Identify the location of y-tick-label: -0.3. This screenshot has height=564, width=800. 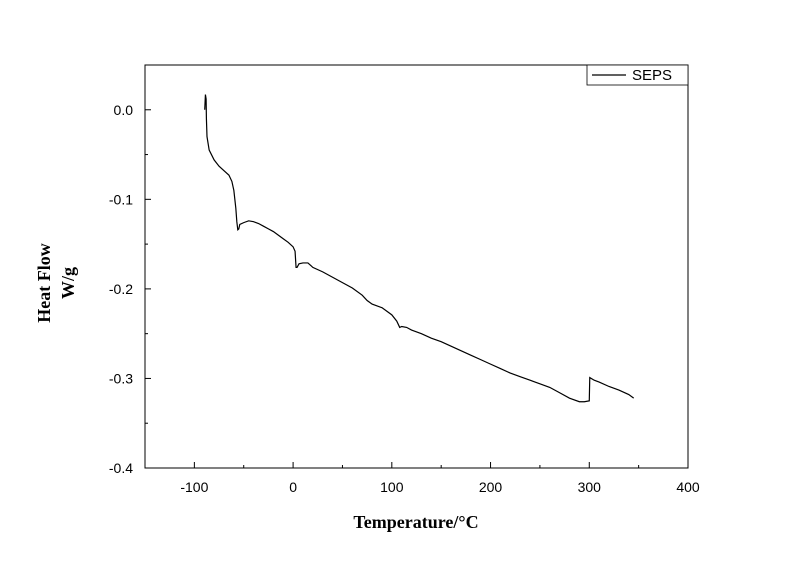
(121, 378).